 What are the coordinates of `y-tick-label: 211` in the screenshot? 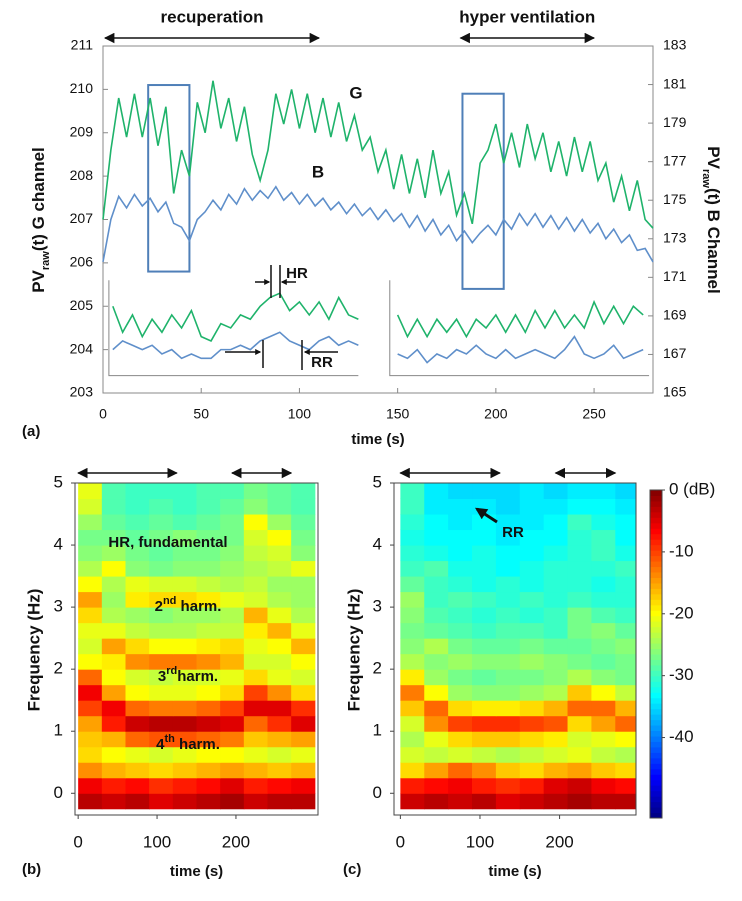 It's located at (82, 45).